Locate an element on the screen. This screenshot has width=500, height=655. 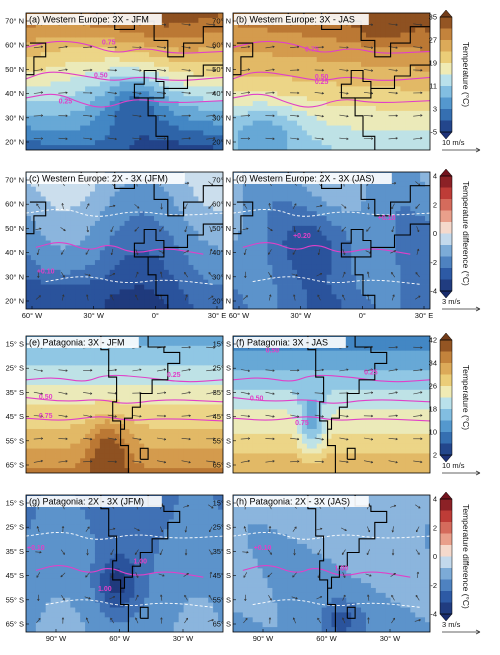
contours-b is located at coordinates (331, 74).